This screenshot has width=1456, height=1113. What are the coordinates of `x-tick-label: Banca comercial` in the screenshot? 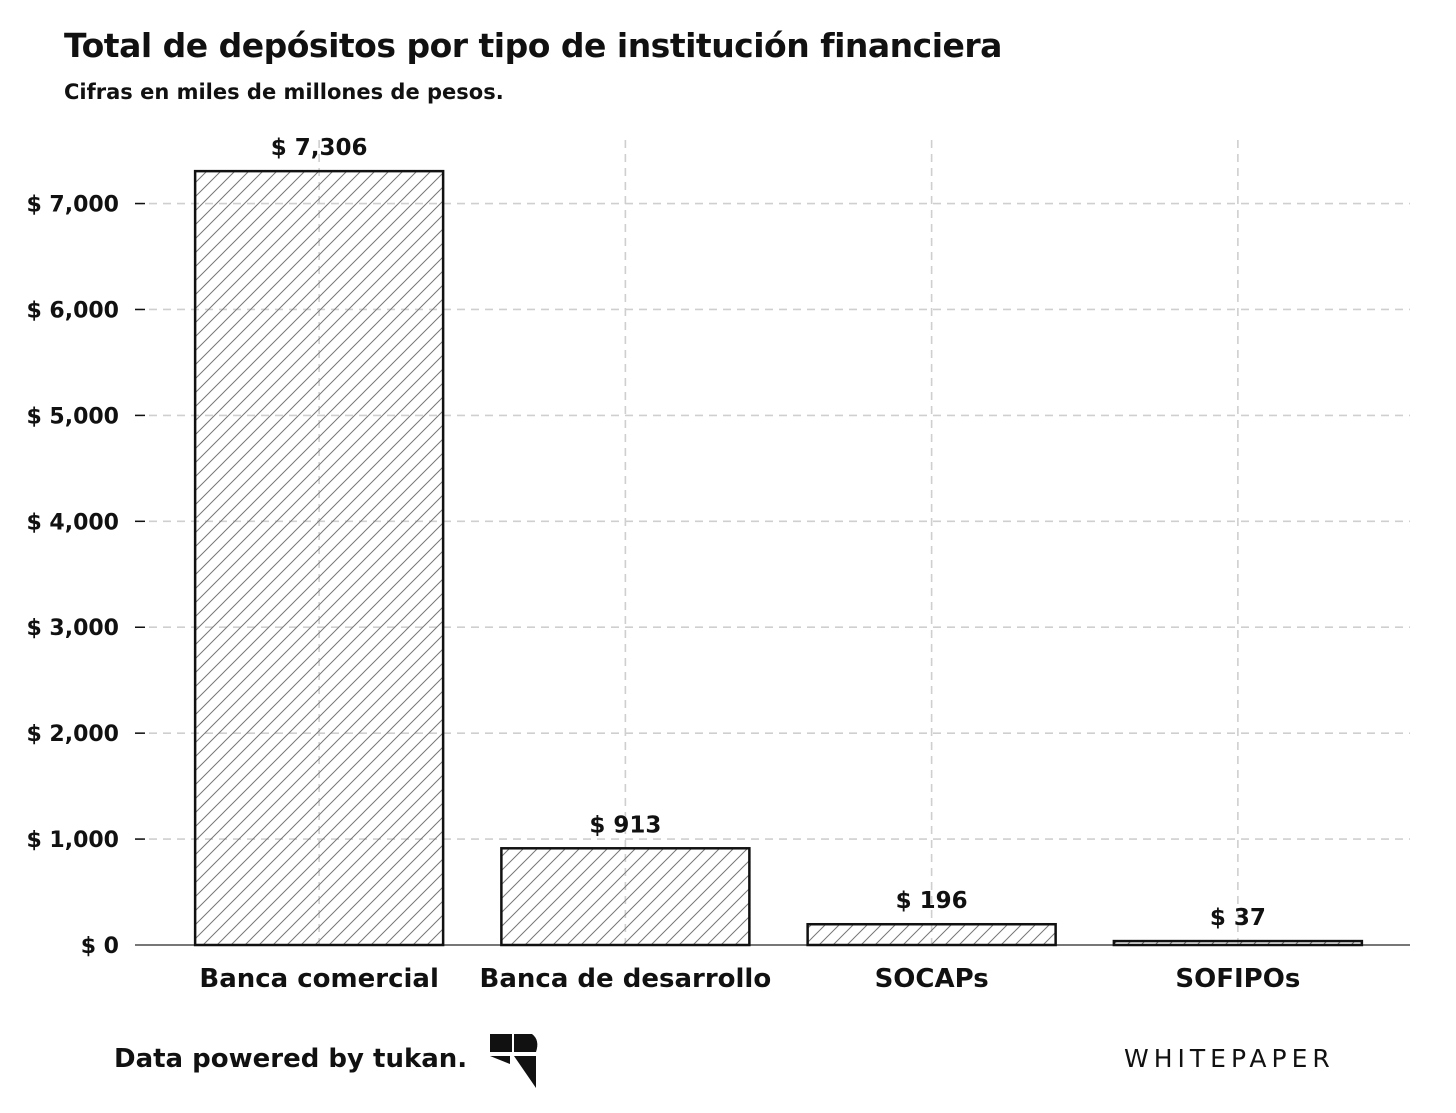 It's located at (318, 979).